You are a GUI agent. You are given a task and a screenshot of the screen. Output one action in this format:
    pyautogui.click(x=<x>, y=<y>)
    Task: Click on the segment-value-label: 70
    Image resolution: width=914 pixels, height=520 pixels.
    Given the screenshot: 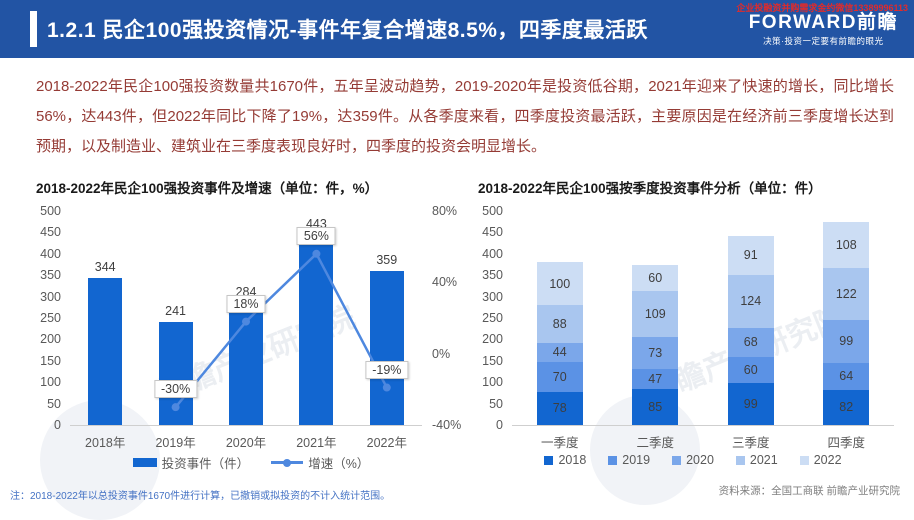 What is the action you would take?
    pyautogui.click(x=559, y=376)
    